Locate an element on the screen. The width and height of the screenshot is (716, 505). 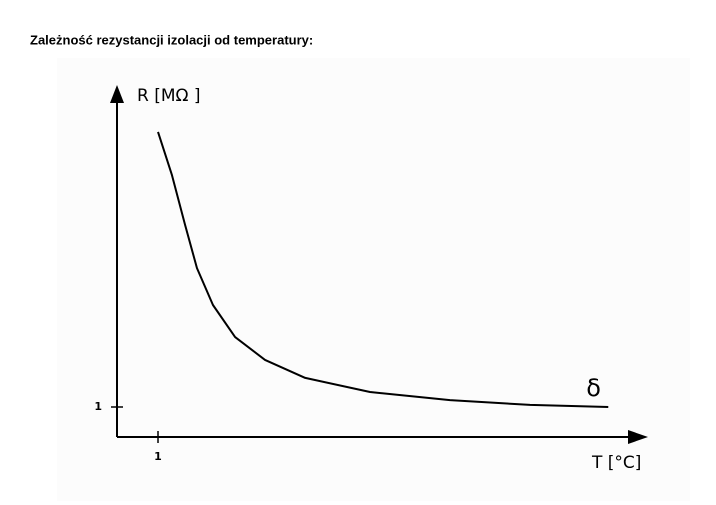
curve-label: δ is located at coordinates (593, 388).